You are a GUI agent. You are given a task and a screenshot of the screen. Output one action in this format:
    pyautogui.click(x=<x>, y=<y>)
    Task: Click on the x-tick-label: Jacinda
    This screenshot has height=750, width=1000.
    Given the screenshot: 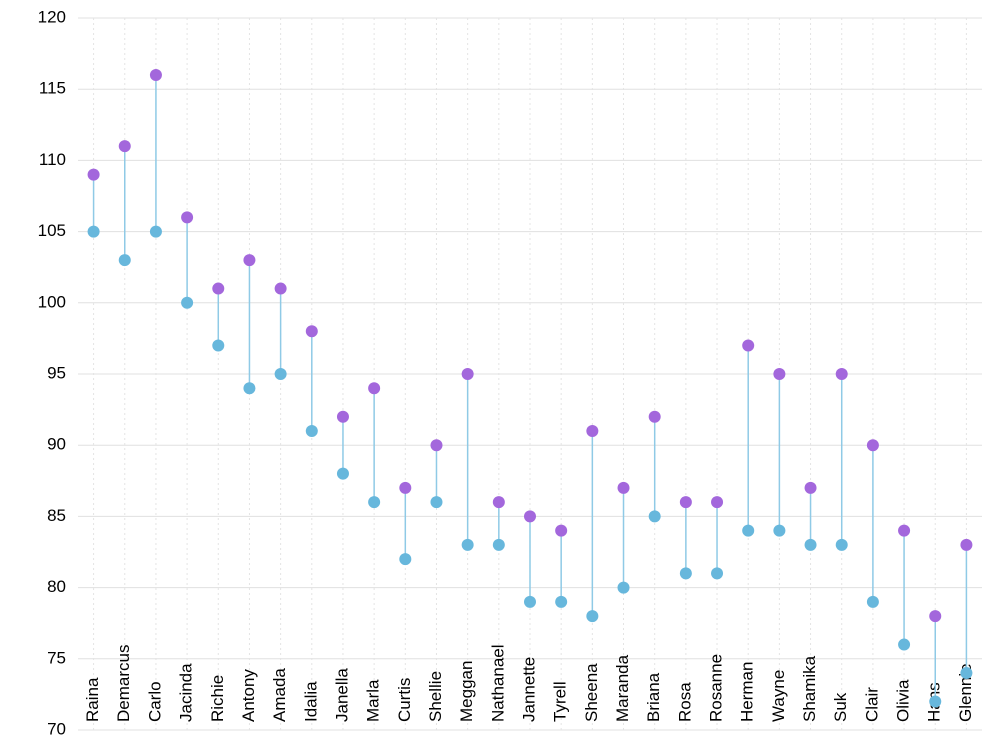 What is the action you would take?
    pyautogui.click(x=186, y=692)
    